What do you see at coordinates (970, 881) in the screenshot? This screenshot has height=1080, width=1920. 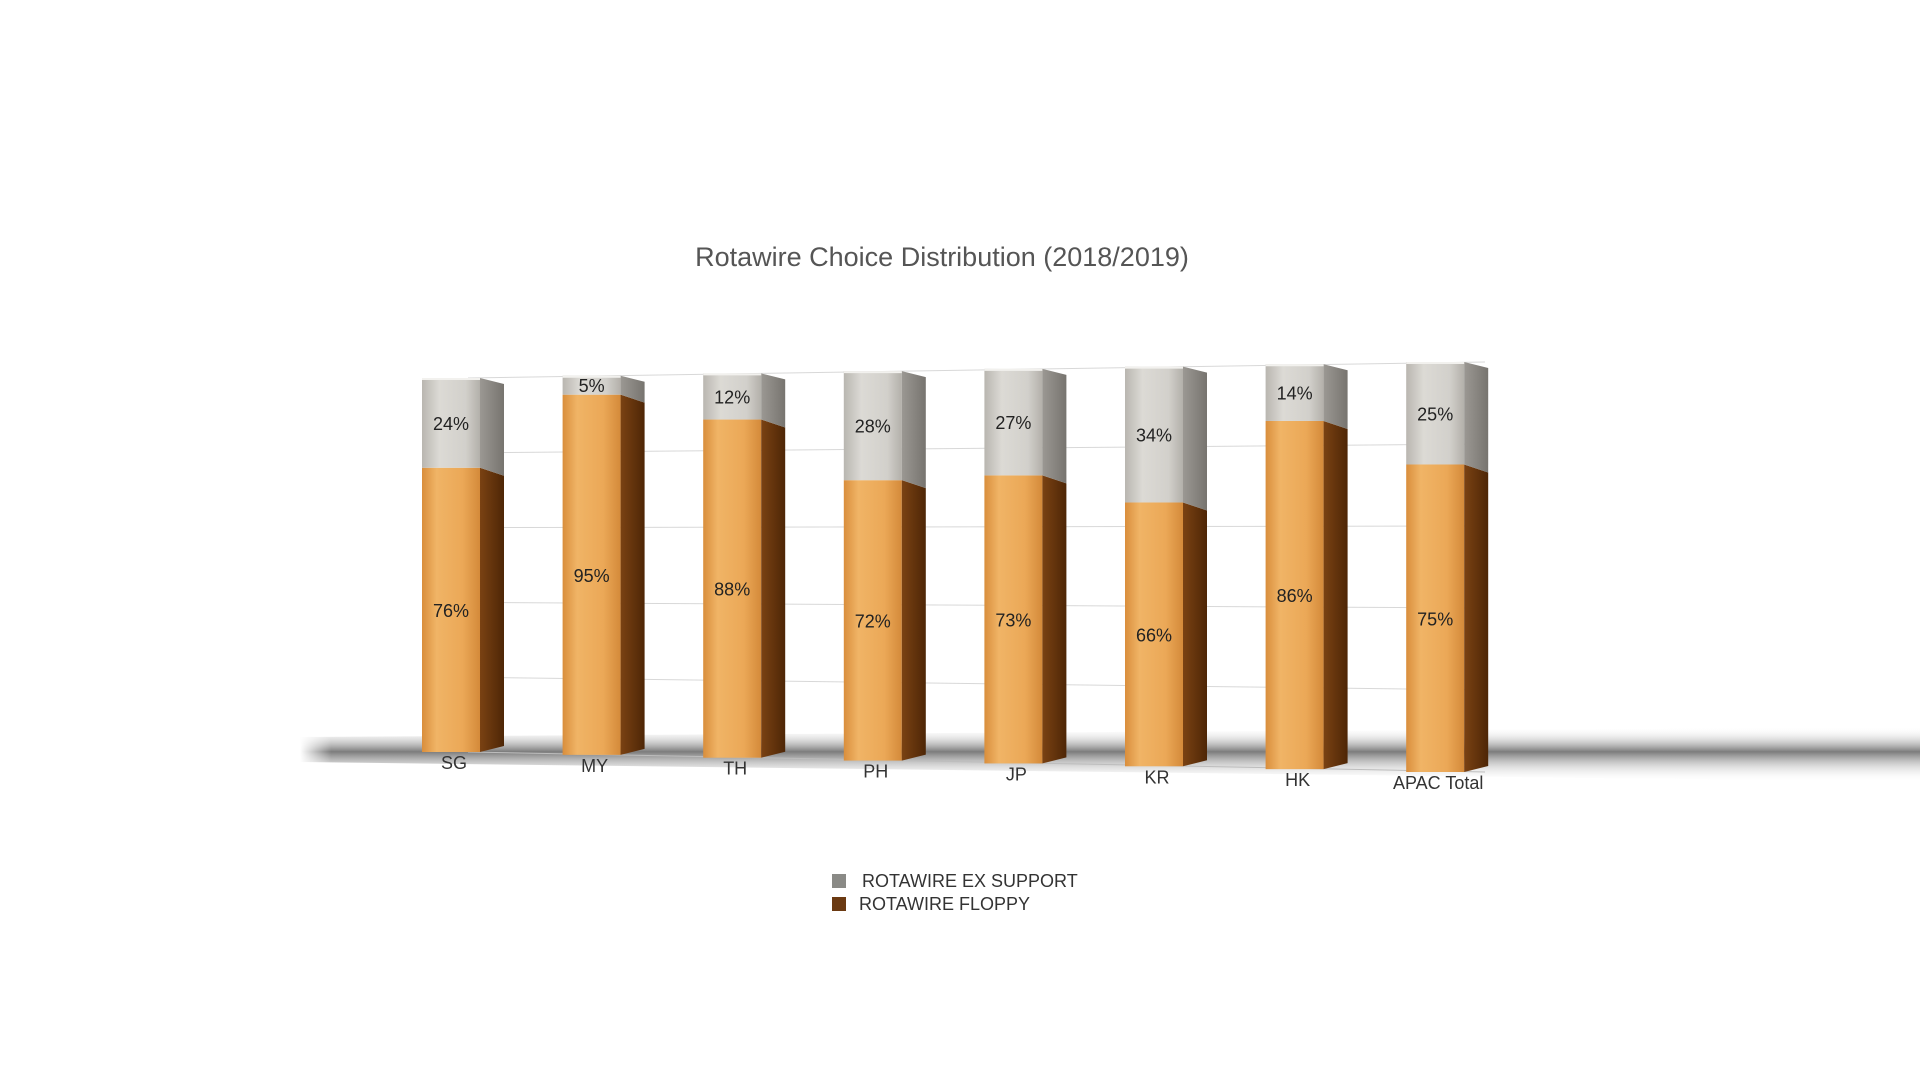 I see `legend-label-ex-support: ROTAWIRE EX SUPPORT` at bounding box center [970, 881].